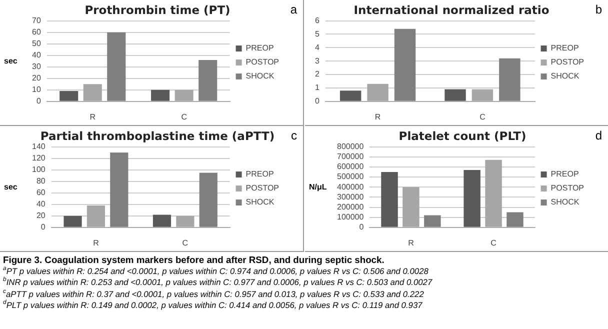 The width and height of the screenshot is (608, 329). What do you see at coordinates (218, 283) in the screenshot?
I see `text: $^{b}$INR p values within R: 0.253 and <0.0001, p values within C: 0.977 and 0.0006, p values R vs C: 0.503 and 0.0027` at bounding box center [218, 283].